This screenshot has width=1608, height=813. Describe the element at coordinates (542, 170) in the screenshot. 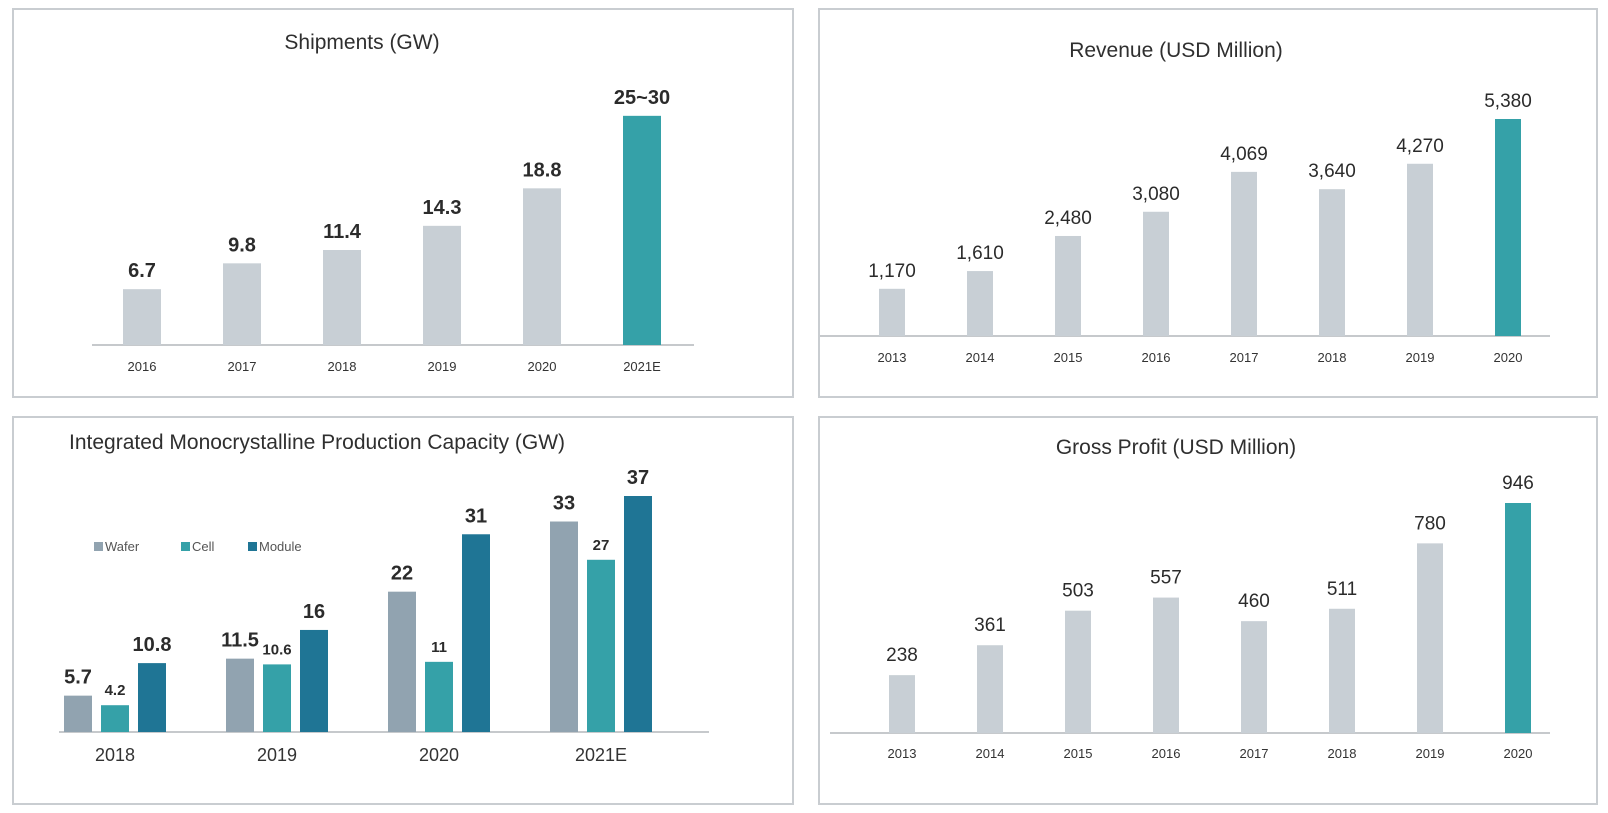

I see `shipments-value-label-2020: 18.8` at that location.